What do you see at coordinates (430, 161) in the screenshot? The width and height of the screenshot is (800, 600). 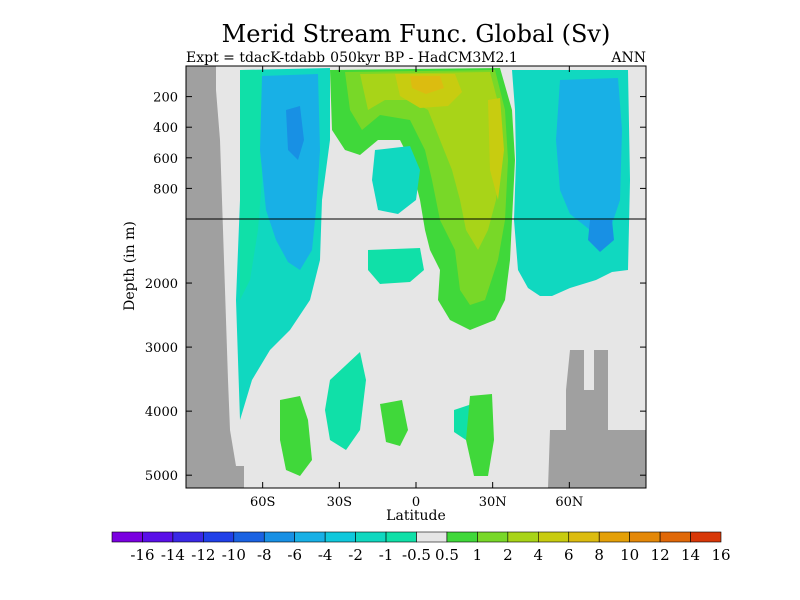 I see `contour-central-yellow` at bounding box center [430, 161].